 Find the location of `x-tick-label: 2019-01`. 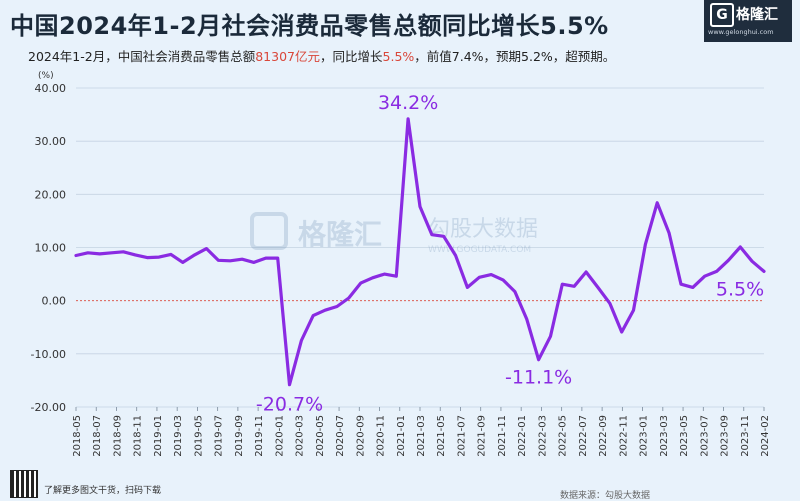

x-tick-label: 2019-01 is located at coordinates (158, 436).